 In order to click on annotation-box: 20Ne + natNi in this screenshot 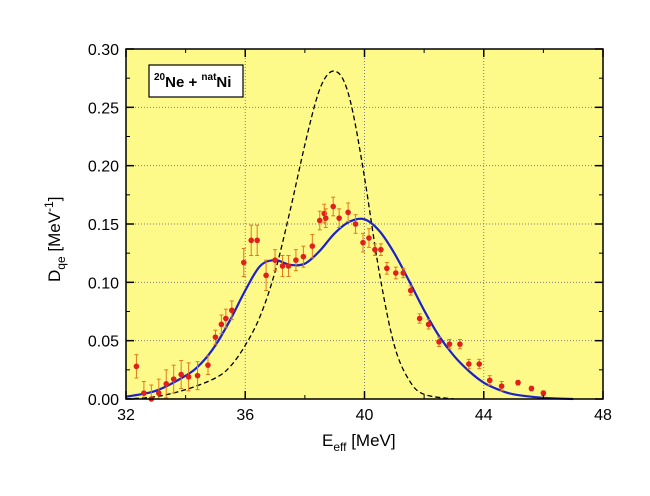, I will do `click(196, 81)`.